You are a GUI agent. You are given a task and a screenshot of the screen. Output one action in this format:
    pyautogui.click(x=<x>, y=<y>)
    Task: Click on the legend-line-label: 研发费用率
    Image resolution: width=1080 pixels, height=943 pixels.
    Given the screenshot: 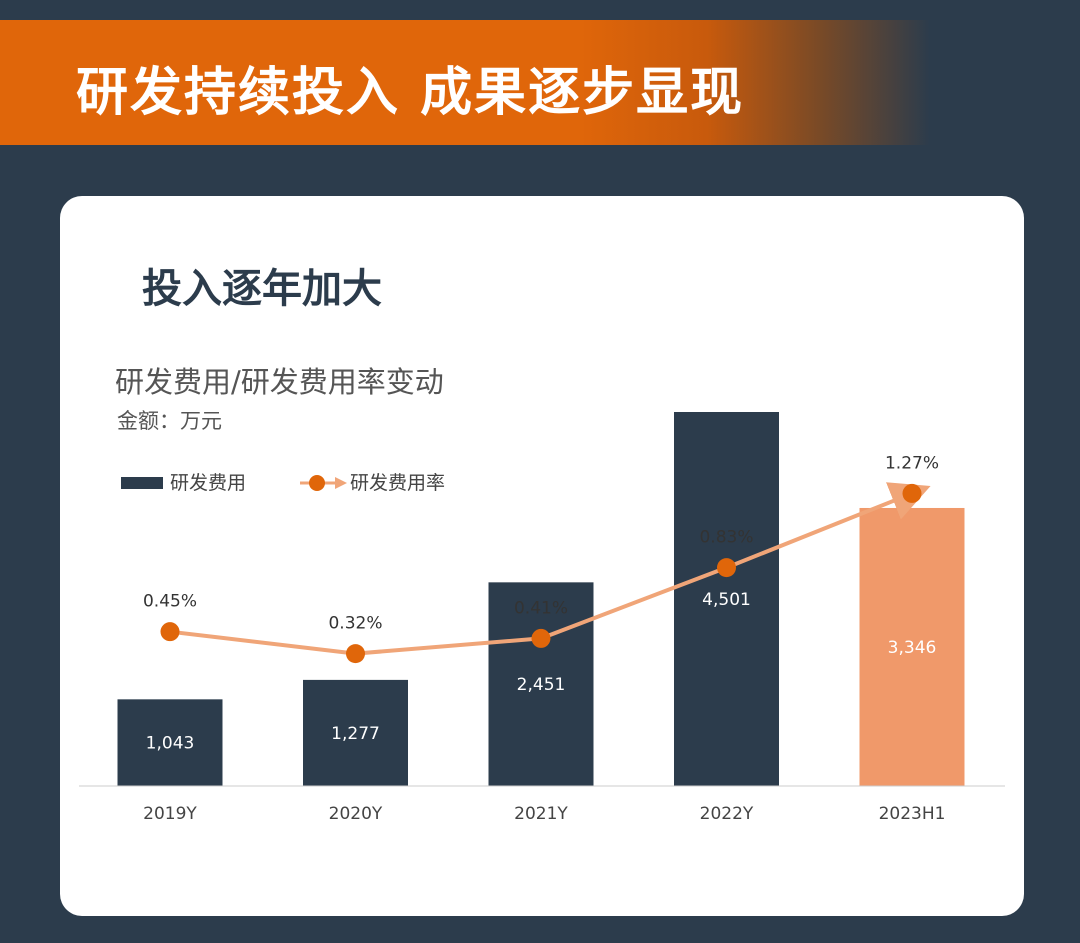 What is the action you would take?
    pyautogui.click(x=397, y=483)
    